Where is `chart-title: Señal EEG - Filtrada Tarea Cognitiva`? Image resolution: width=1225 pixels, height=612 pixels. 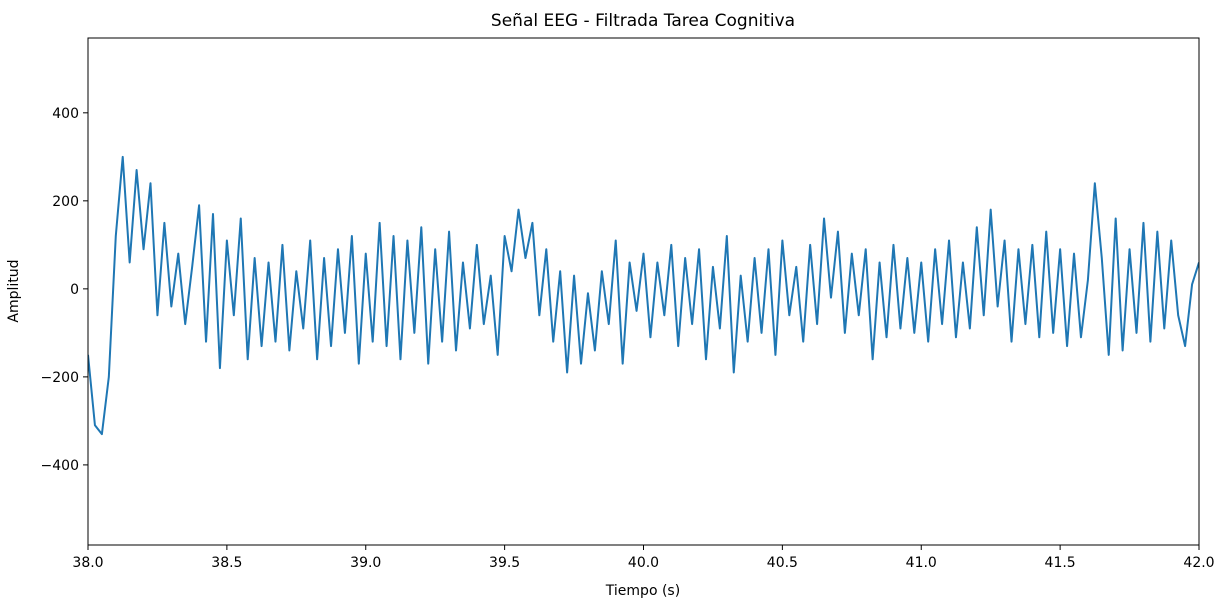 chart-title: Señal EEG - Filtrada Tarea Cognitiva is located at coordinates (643, 21).